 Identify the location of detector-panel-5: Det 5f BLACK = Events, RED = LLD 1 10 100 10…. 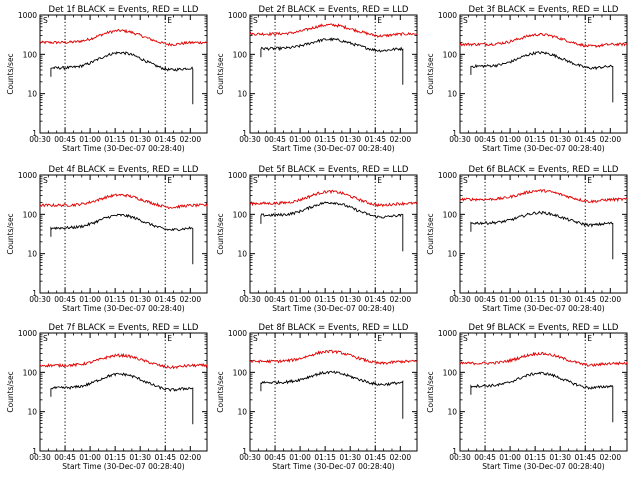
(317, 239).